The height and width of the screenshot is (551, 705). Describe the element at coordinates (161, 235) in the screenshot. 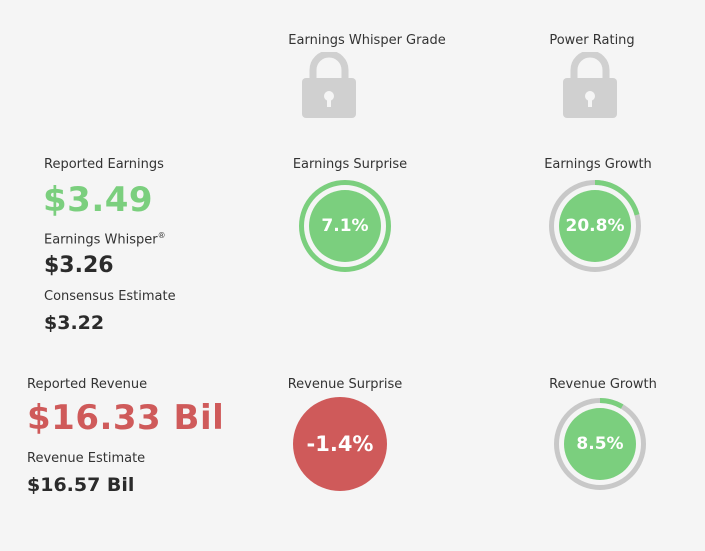

I see `registered-mark: ®` at that location.